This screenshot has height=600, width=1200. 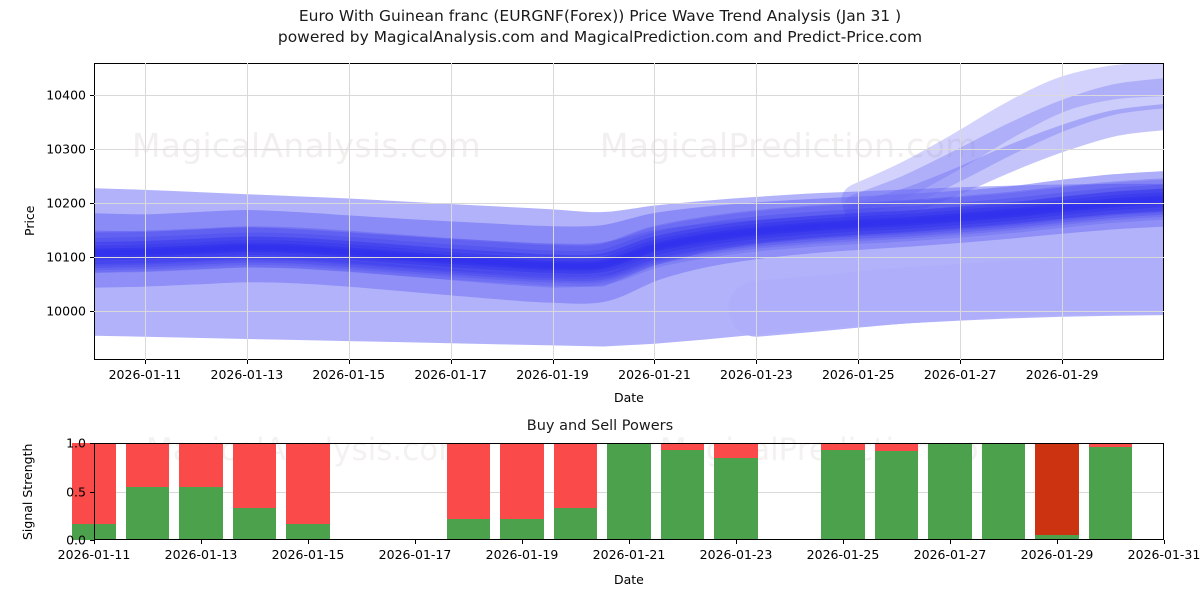 I want to click on buy-sell-x-tick-label: 2026-01-25, so click(x=843, y=554).